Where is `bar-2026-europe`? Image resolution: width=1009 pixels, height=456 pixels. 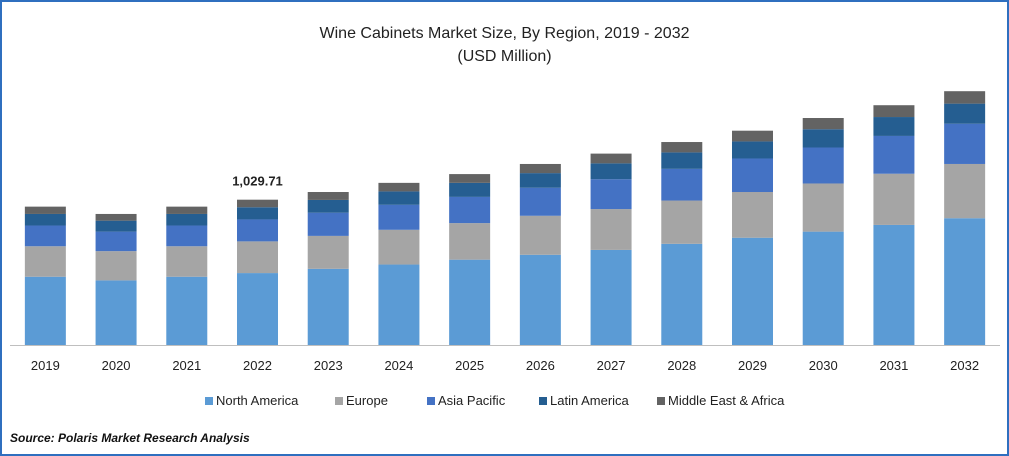
bar-2026-europe is located at coordinates (540, 235).